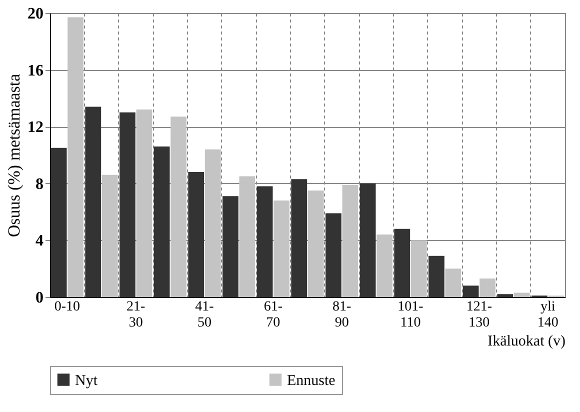 The width and height of the screenshot is (580, 412). Describe the element at coordinates (204, 315) in the screenshot. I see `x-tick-label: 41- 50` at that location.